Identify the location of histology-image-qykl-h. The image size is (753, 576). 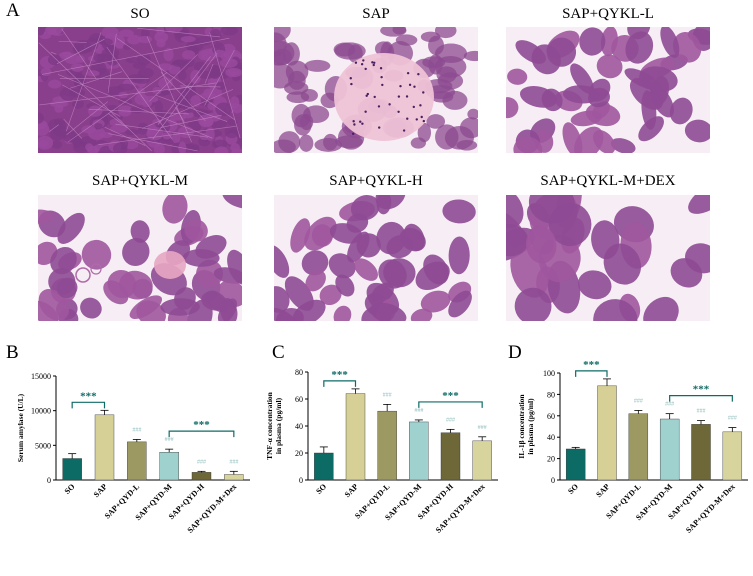
(376, 258).